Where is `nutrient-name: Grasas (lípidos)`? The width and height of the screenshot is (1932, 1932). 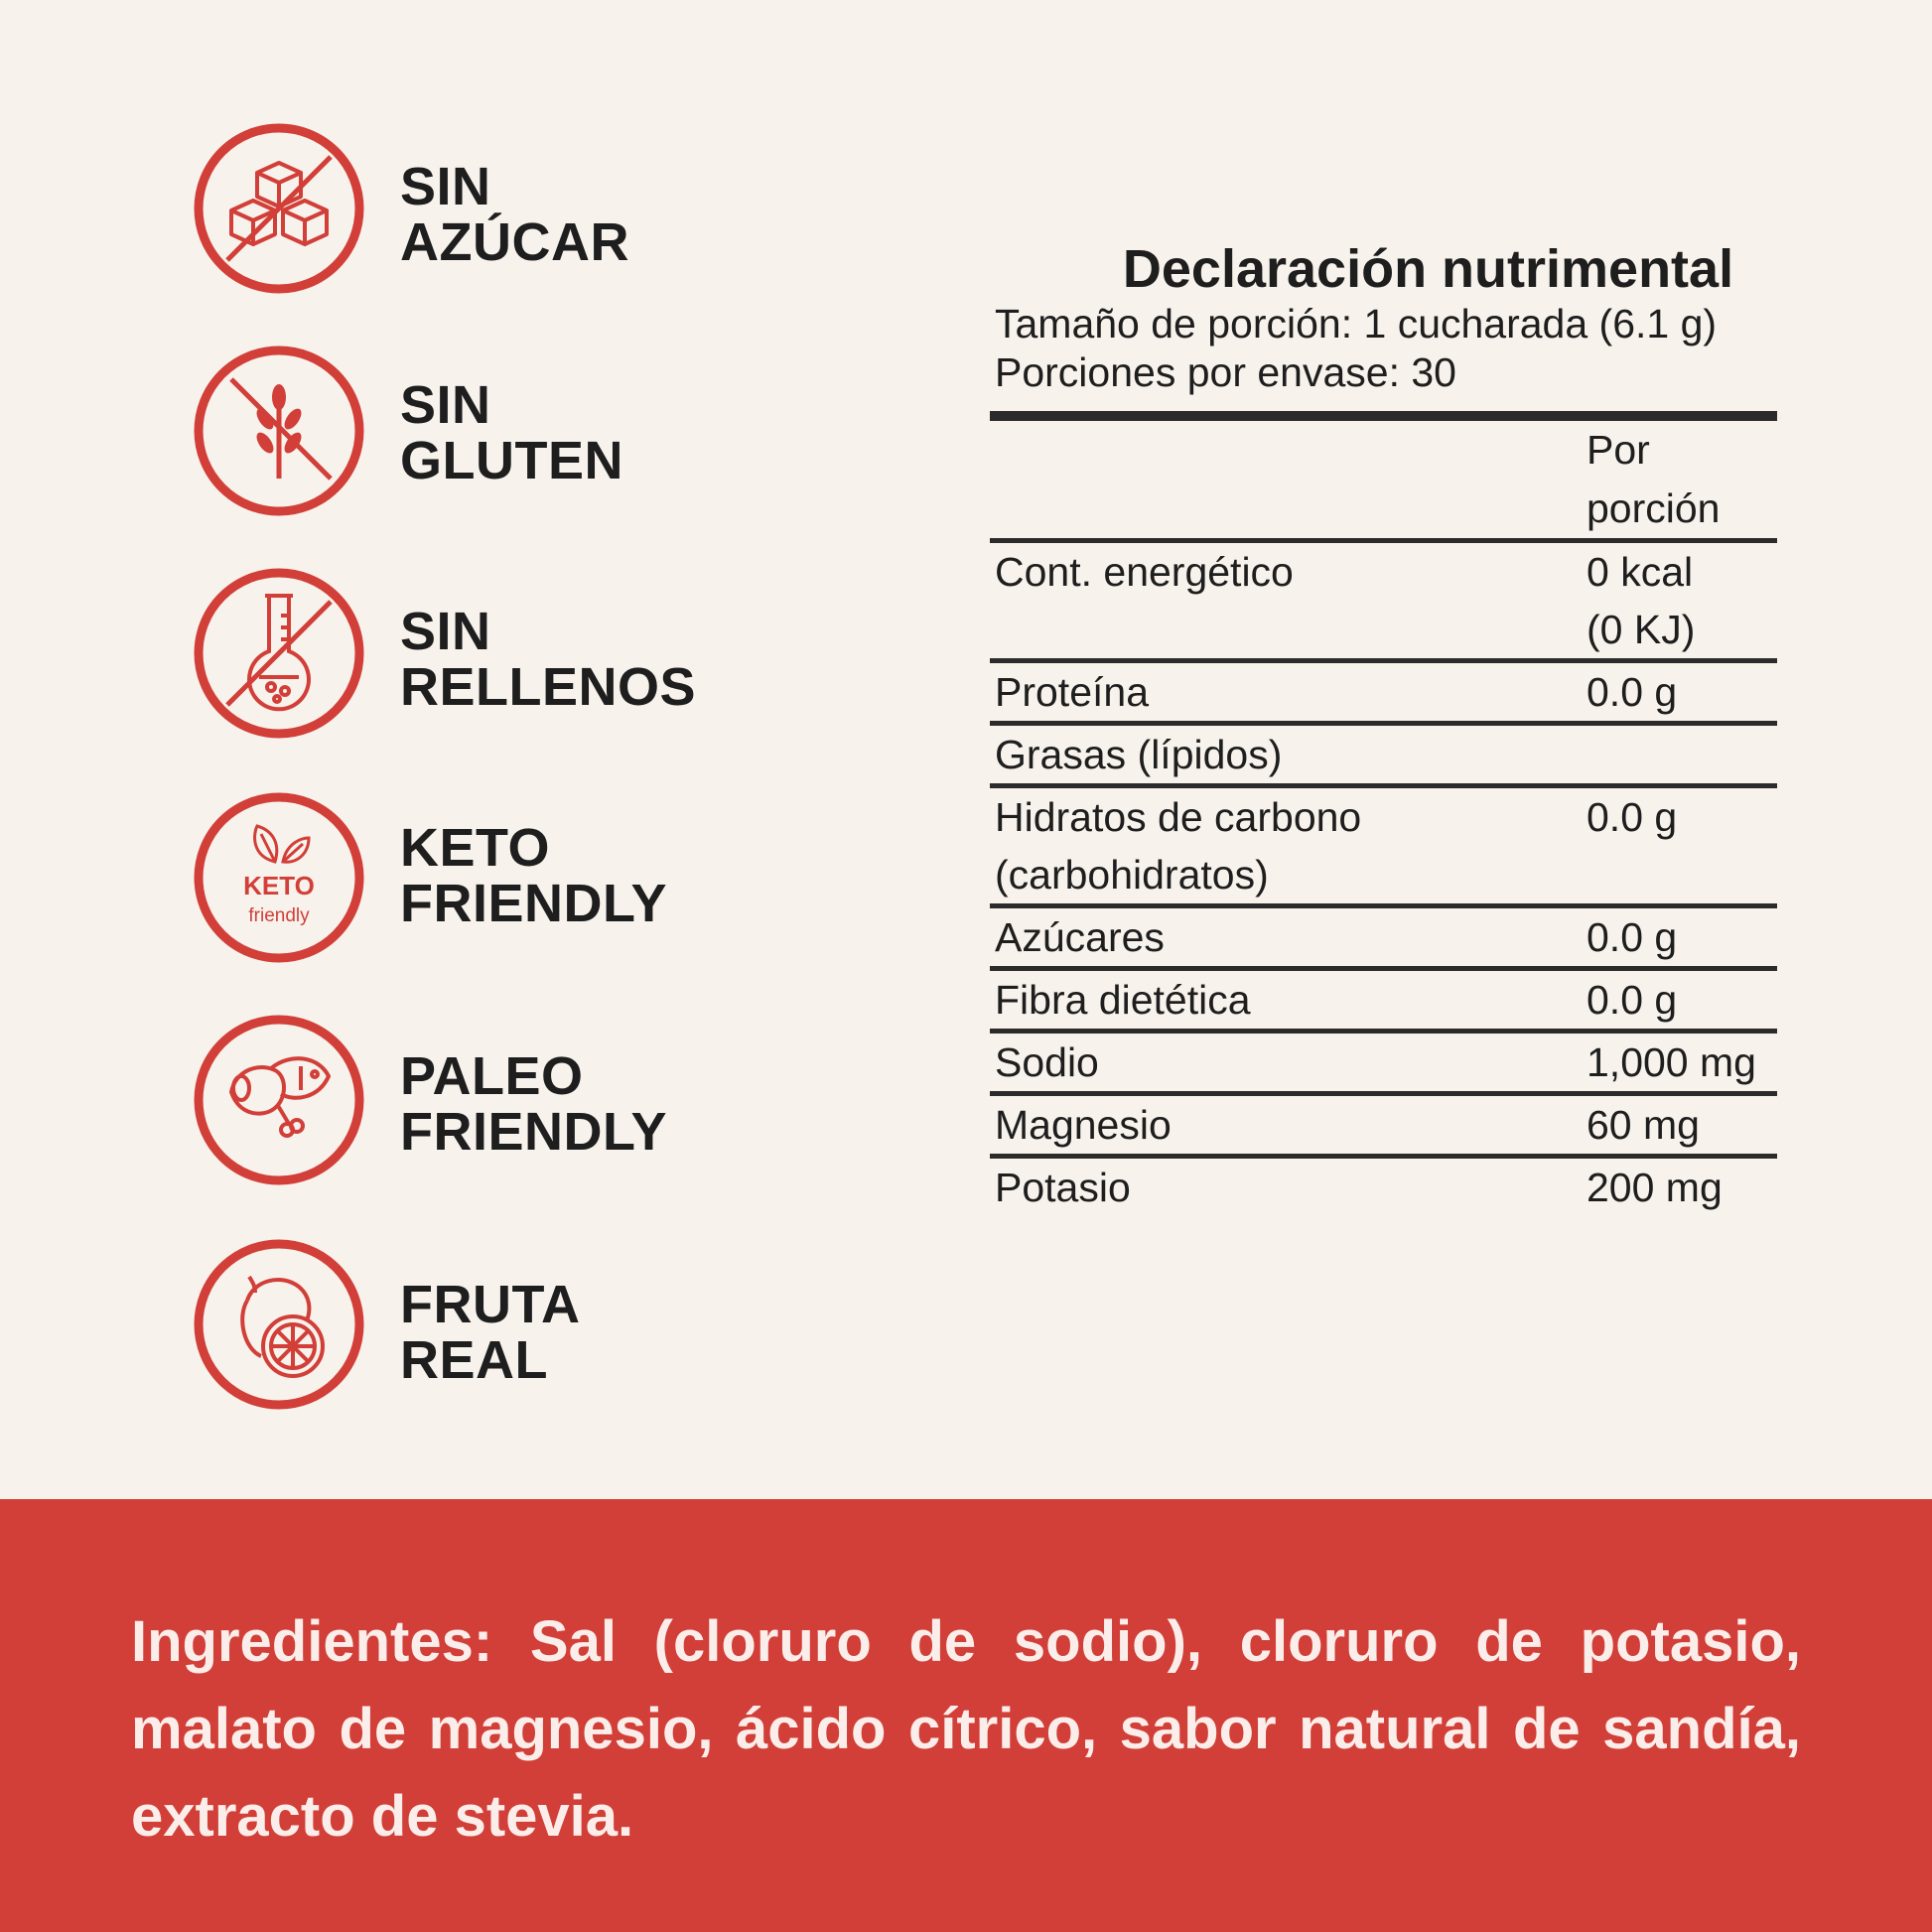
nutrient-name: Grasas (lípidos) is located at coordinates (1139, 755).